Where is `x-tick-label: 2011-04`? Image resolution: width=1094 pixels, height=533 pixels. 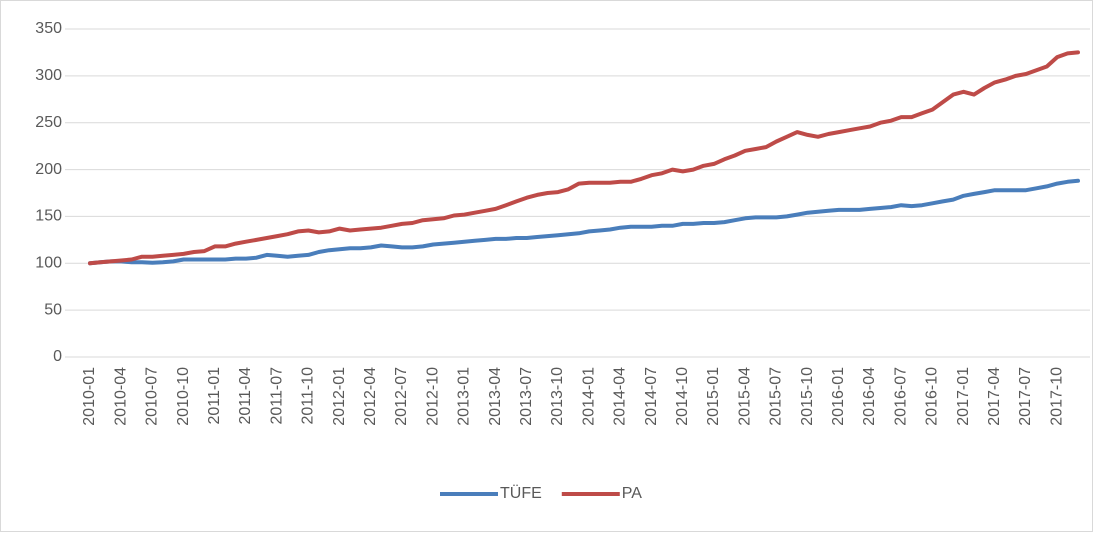
x-tick-label: 2011-04 is located at coordinates (245, 396).